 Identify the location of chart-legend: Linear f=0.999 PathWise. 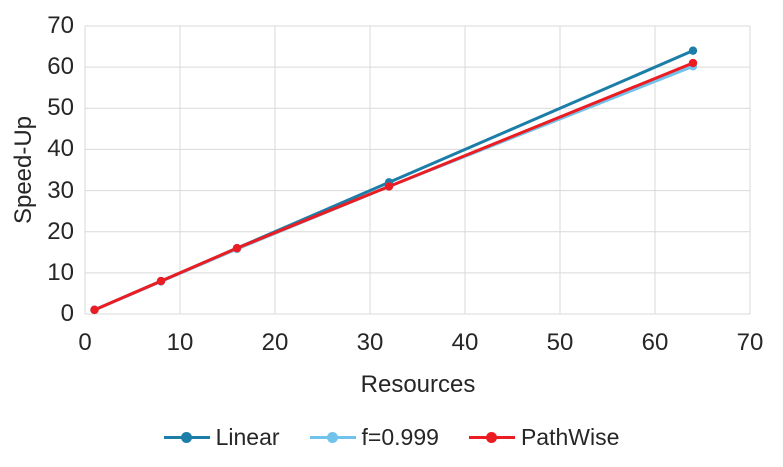
(391, 437).